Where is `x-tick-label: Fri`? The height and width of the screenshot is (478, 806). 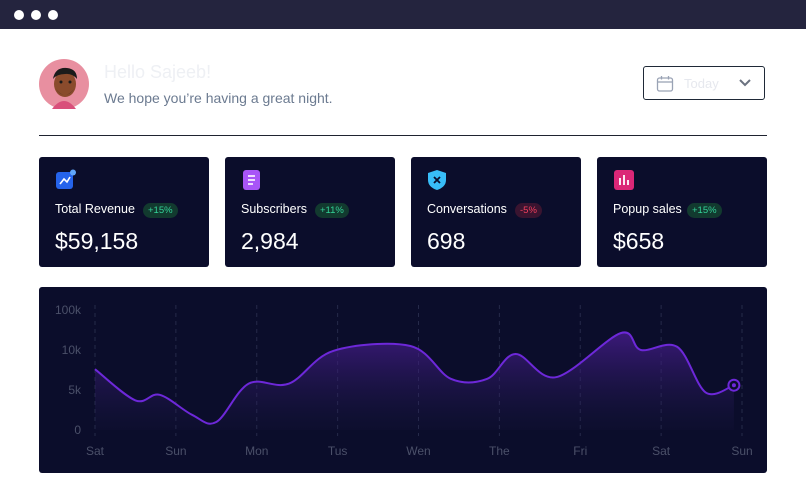
x-tick-label: Fri is located at coordinates (580, 451).